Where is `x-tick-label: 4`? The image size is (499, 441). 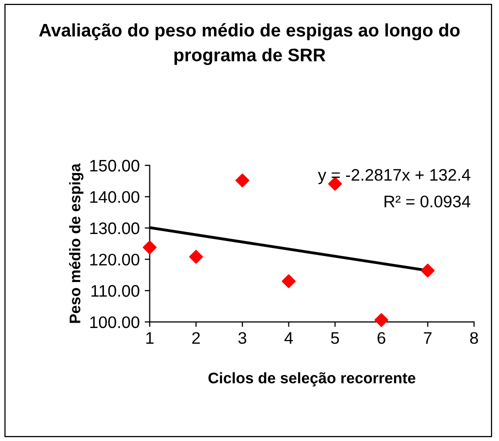
x-tick-label: 4 is located at coordinates (288, 338).